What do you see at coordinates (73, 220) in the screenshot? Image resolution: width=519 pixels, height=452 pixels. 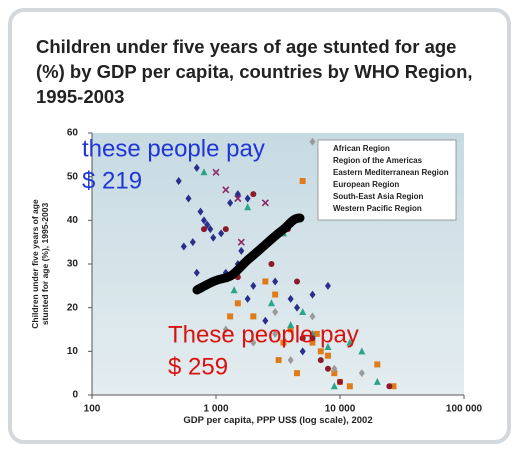 I see `y-tick-label: 40` at bounding box center [73, 220].